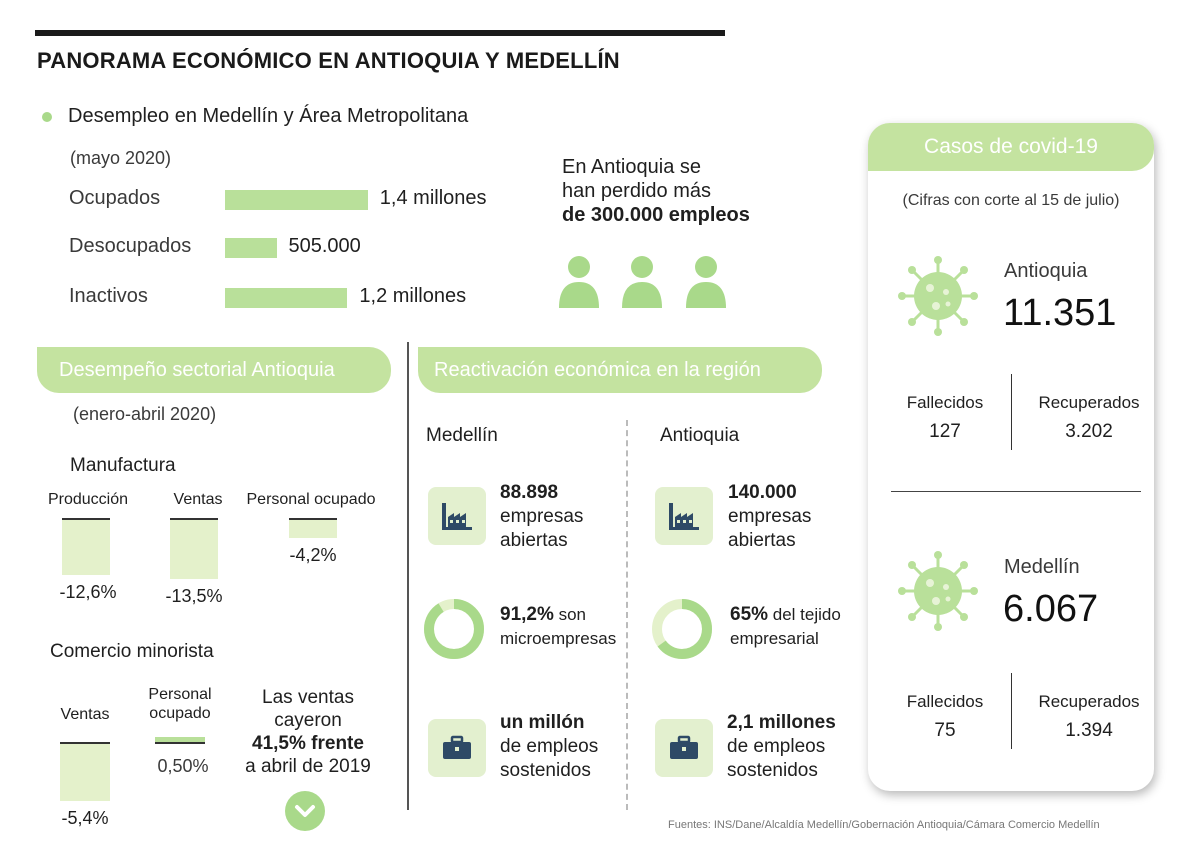 This screenshot has width=1200, height=859. What do you see at coordinates (180, 739) in the screenshot?
I see `bar-comercio-personal` at bounding box center [180, 739].